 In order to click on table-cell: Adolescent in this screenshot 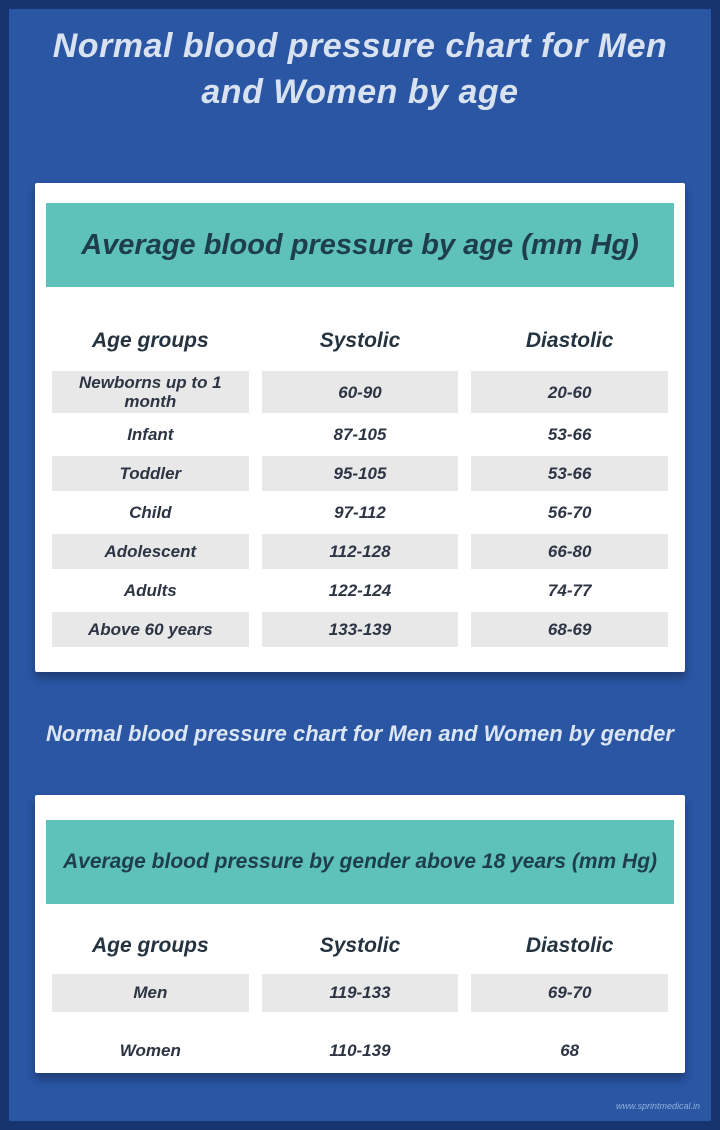, I will do `click(150, 552)`.